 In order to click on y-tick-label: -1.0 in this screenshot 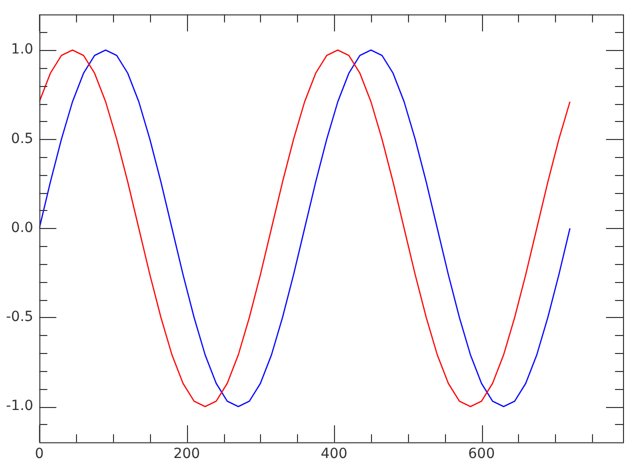, I will do `click(20, 406)`.